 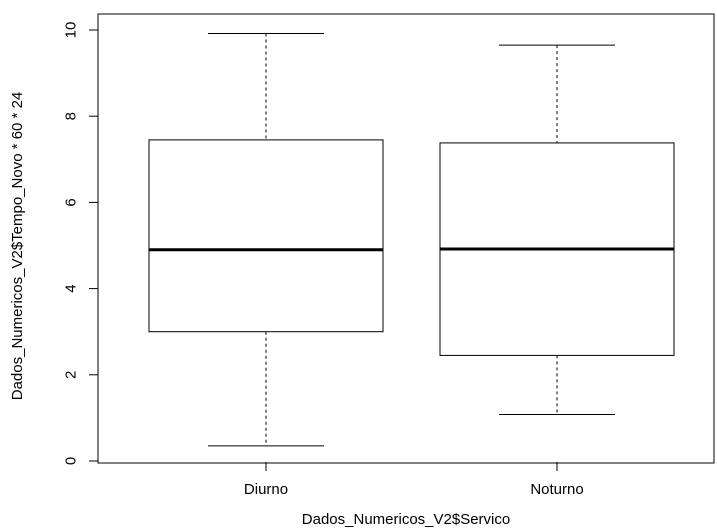 What do you see at coordinates (17, 246) in the screenshot?
I see `y-axis-title: Dados_Numericos_V2$Tempo_Novo * 60 * 24` at bounding box center [17, 246].